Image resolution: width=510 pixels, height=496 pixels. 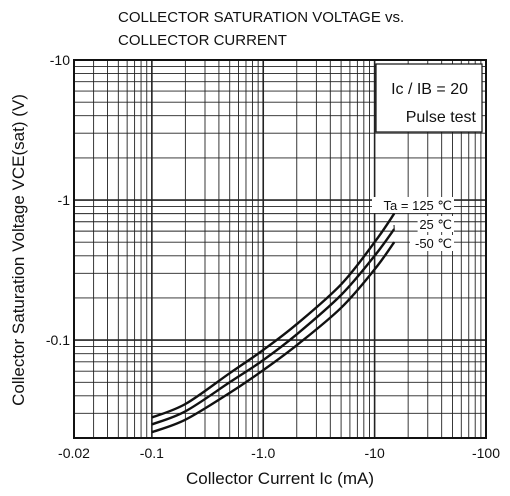 I want to click on annotation-ratio: Ic / IB = 20, so click(x=429, y=89).